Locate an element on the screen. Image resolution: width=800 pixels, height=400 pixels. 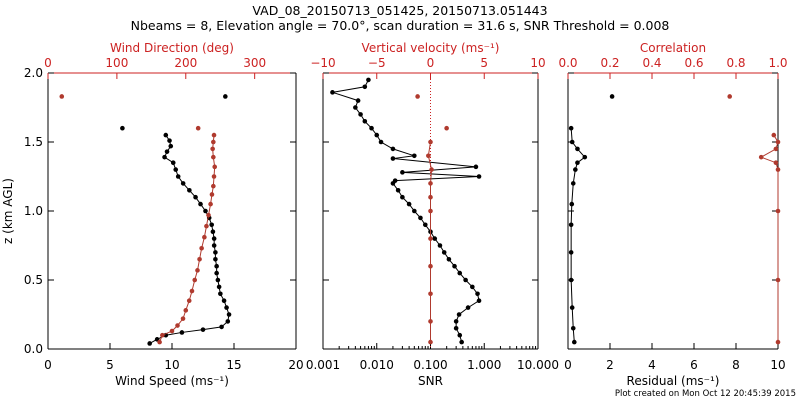
plot-created-footer: Plot created on Mon Oct 12 20:45:39 2015 is located at coordinates (705, 394).